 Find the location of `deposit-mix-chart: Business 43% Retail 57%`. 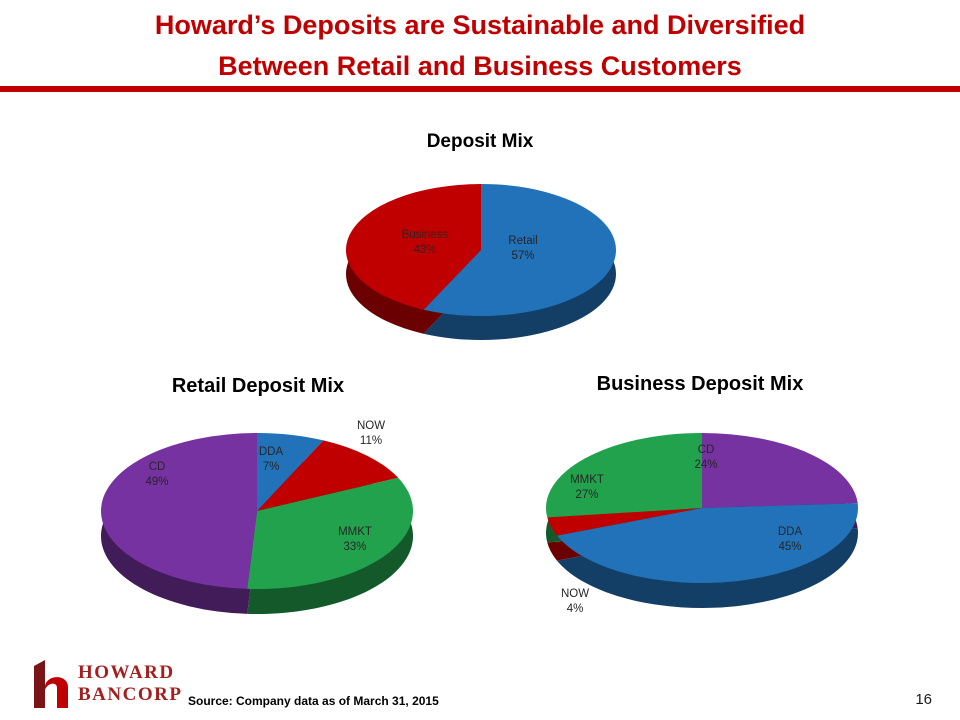

deposit-mix-chart: Business 43% Retail 57% is located at coordinates (481, 265).